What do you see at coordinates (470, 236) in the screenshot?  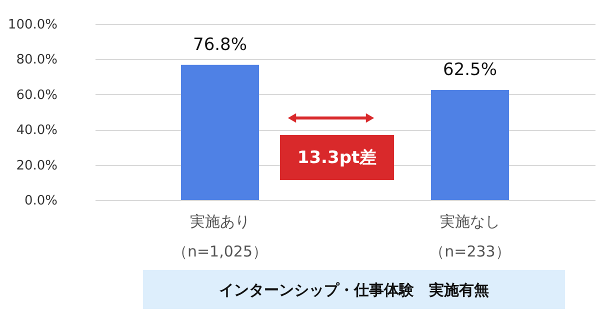 I see `x-tick-label: 実施なし（n=233）` at bounding box center [470, 236].